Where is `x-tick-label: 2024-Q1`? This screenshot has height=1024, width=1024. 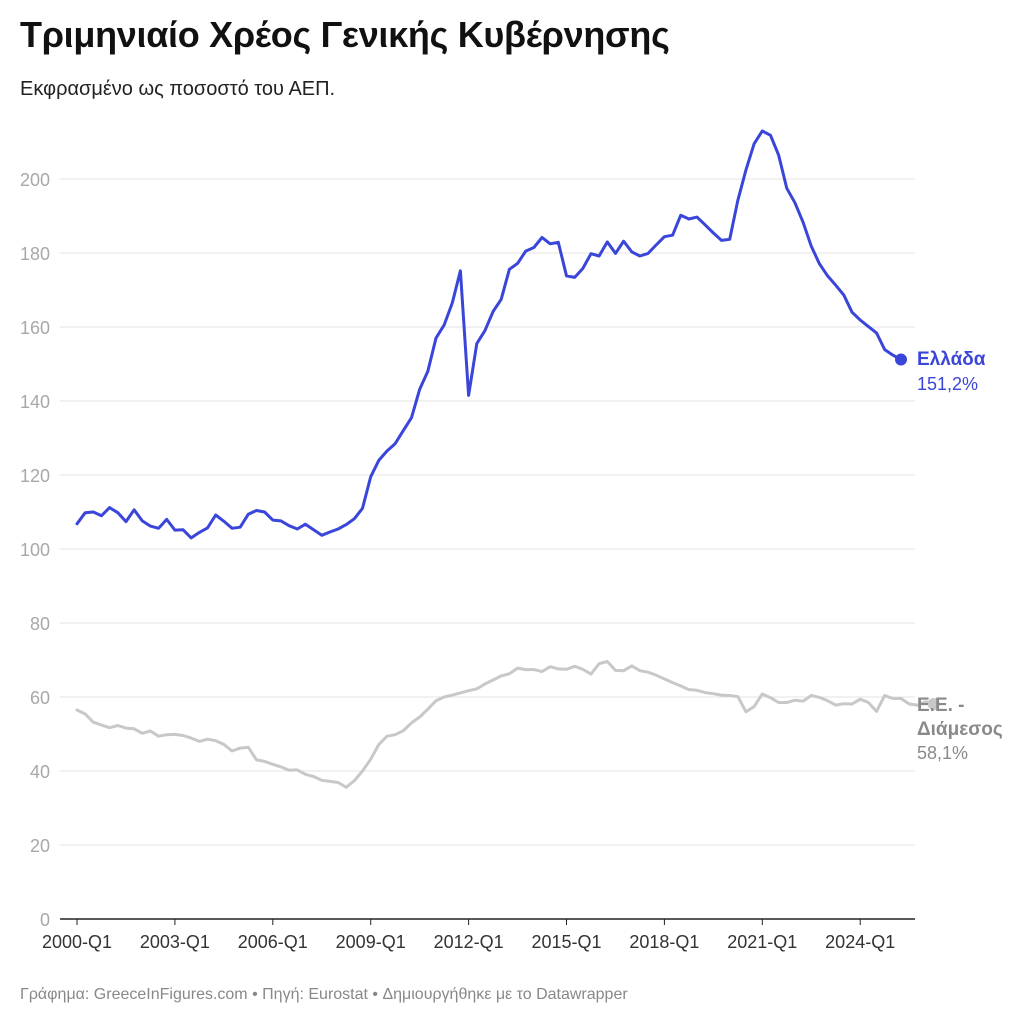 x-tick-label: 2024-Q1 is located at coordinates (860, 942).